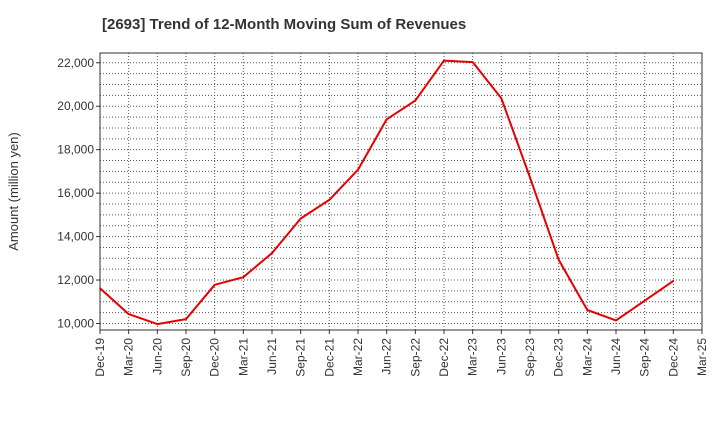  I want to click on y-tick-label: 14,000, so click(75, 237).